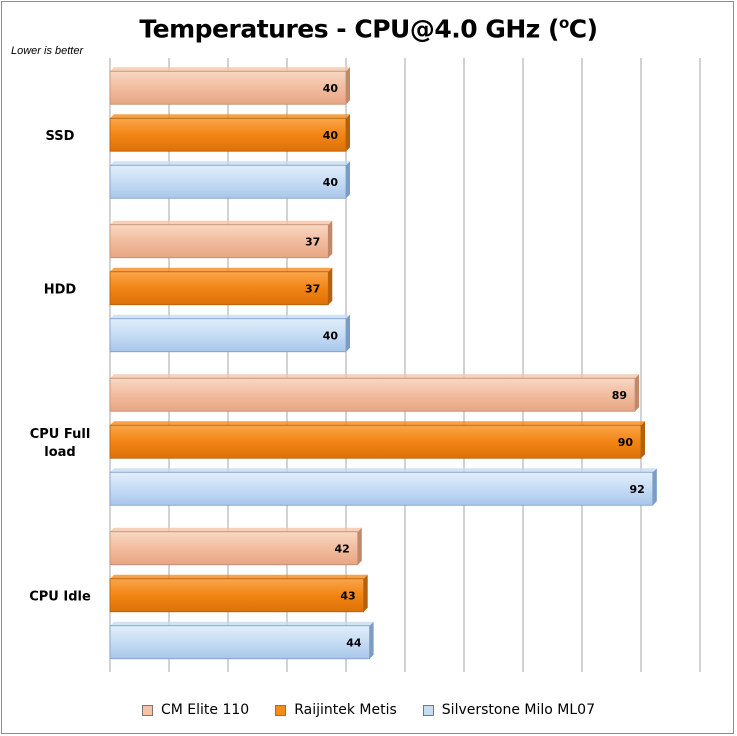  Describe the element at coordinates (341, 548) in the screenshot. I see `data-label: 42` at that location.